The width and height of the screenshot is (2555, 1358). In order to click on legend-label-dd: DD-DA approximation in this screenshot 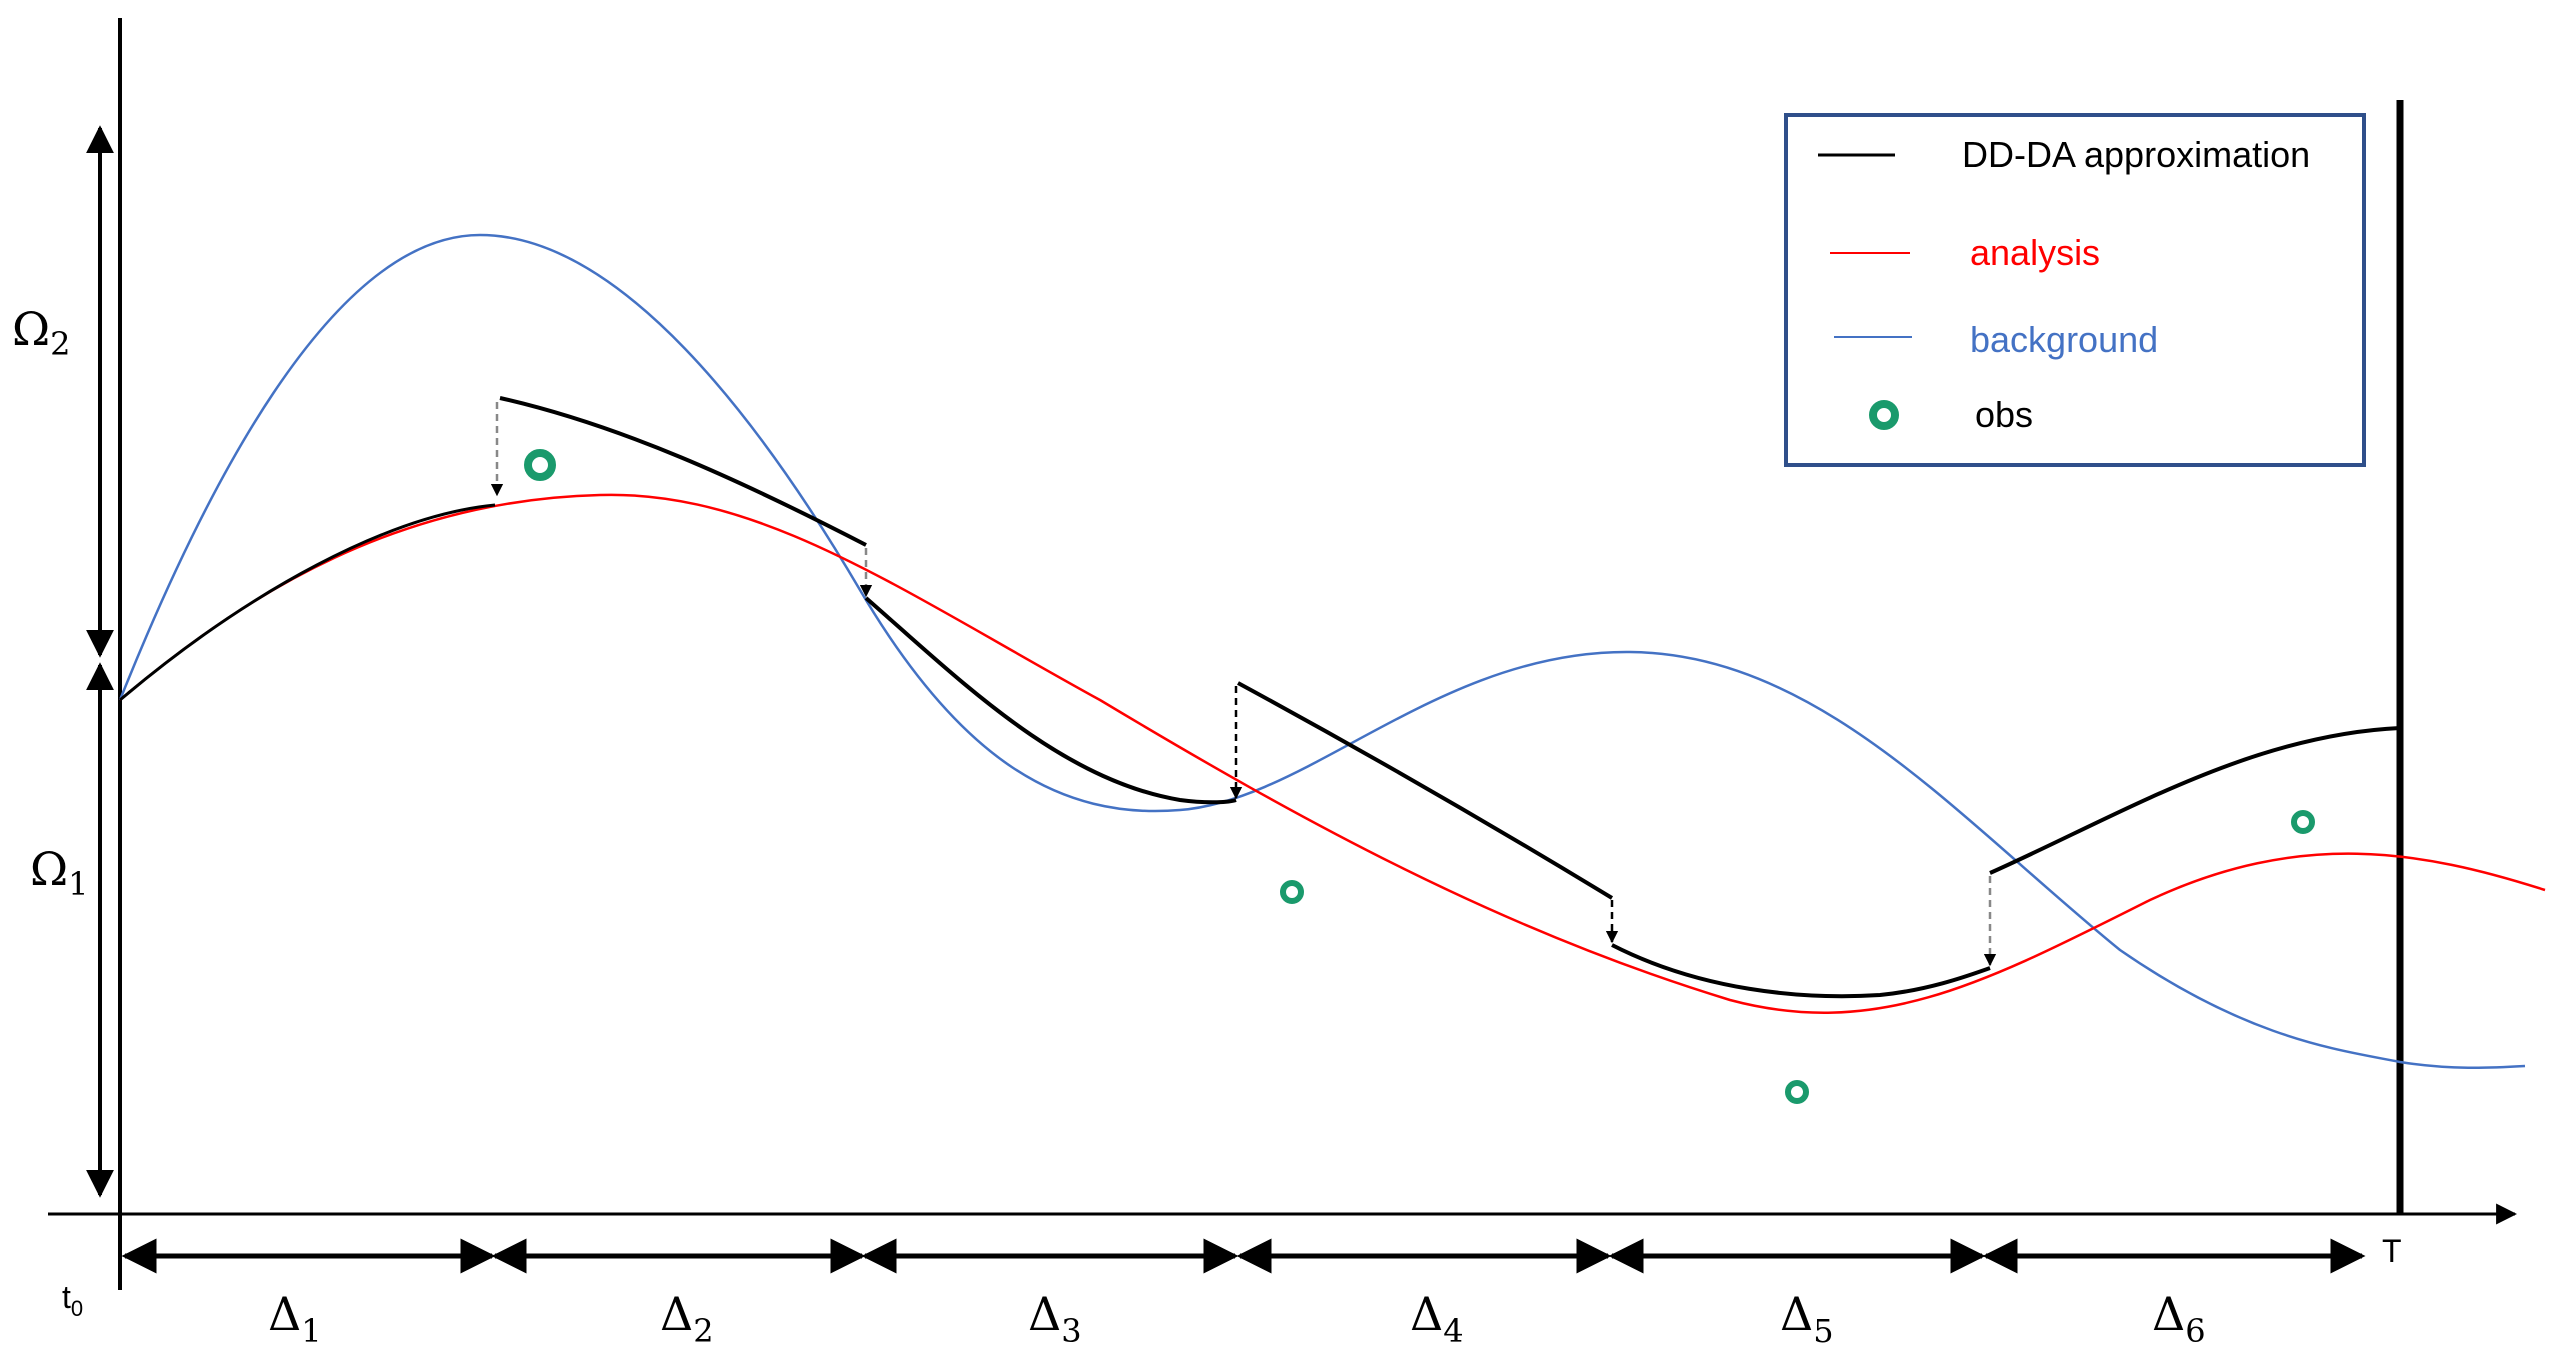, I will do `click(2136, 154)`.